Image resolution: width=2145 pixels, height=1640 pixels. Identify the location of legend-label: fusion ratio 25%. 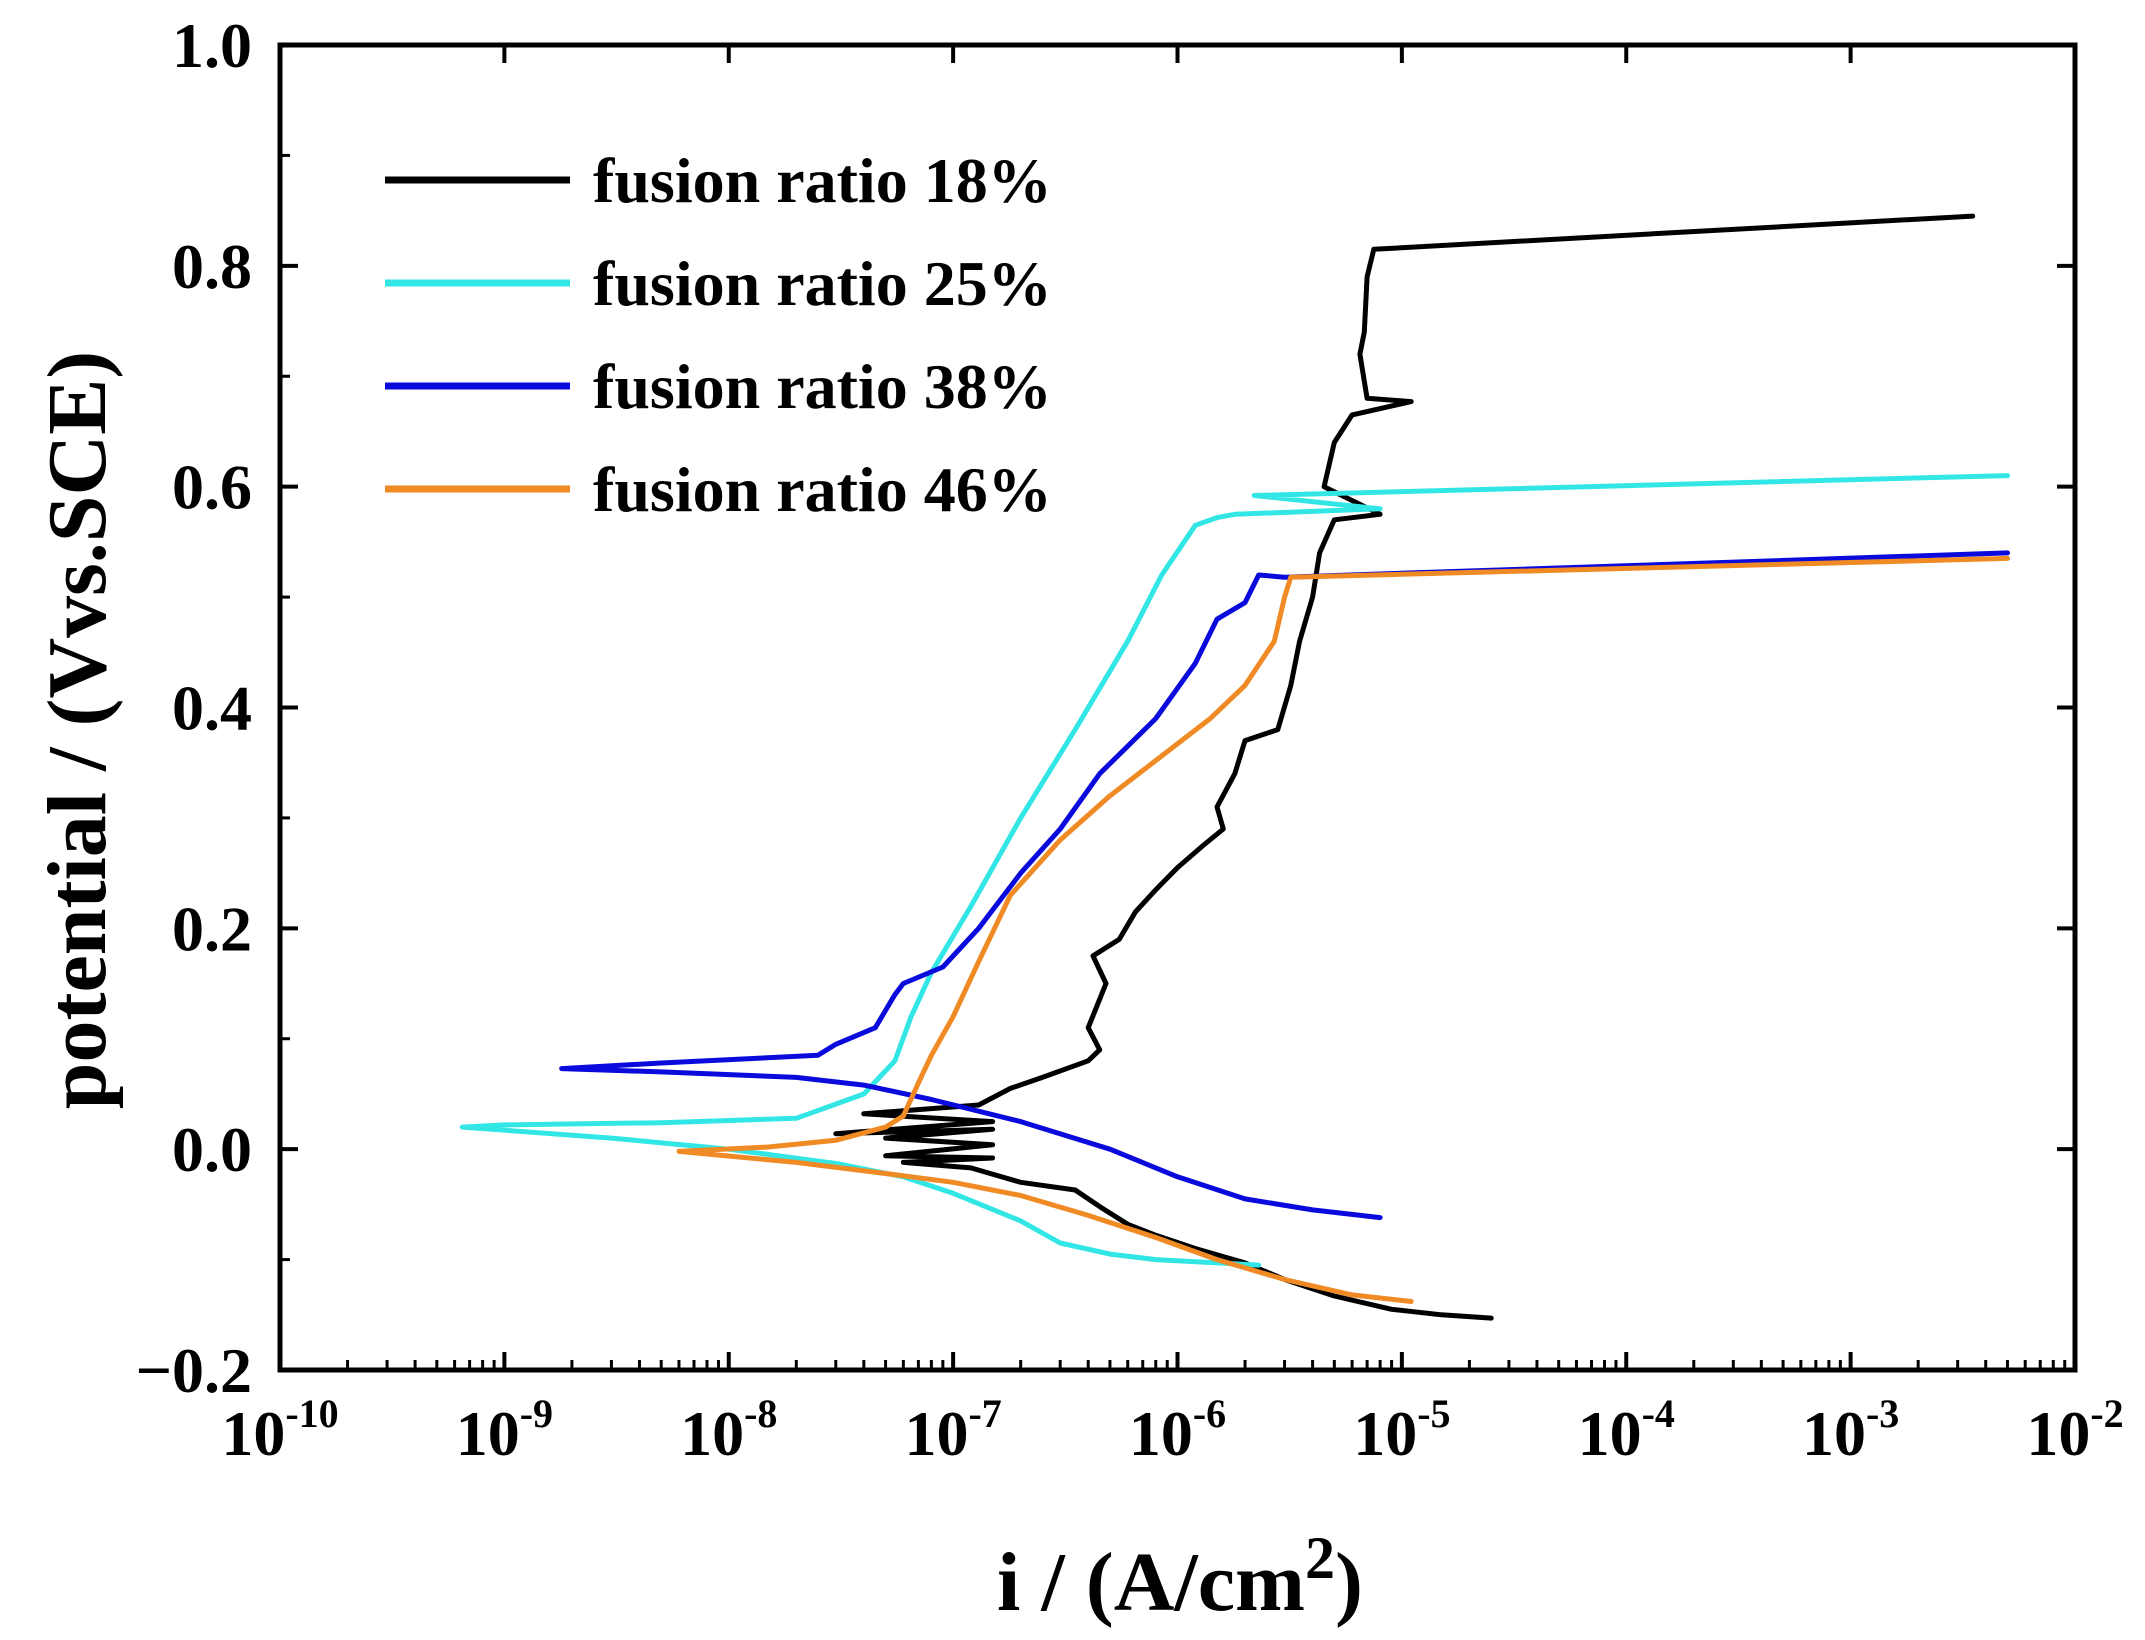
(822, 283).